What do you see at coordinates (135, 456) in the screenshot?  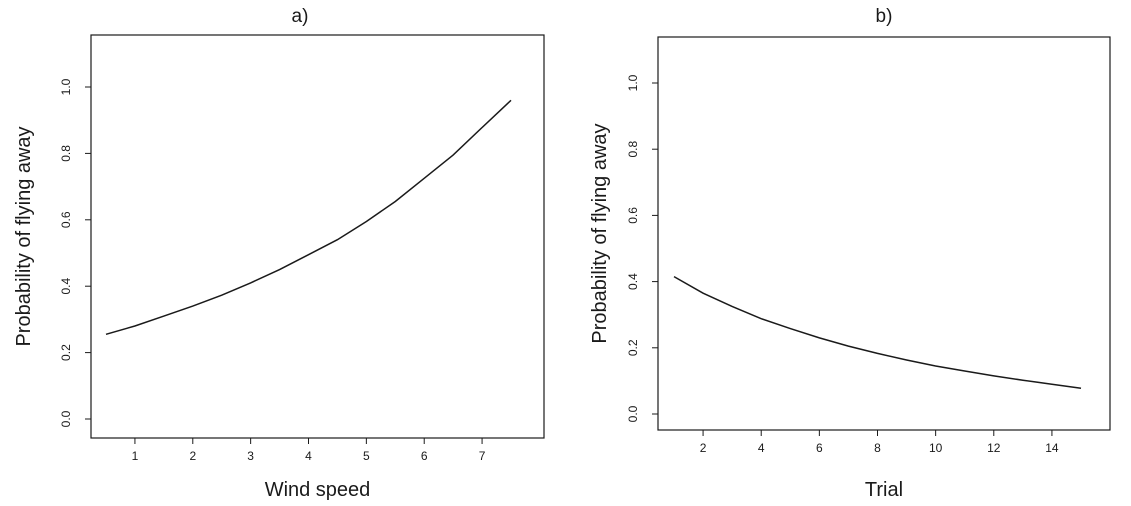 I see `x-tick-label: 1` at bounding box center [135, 456].